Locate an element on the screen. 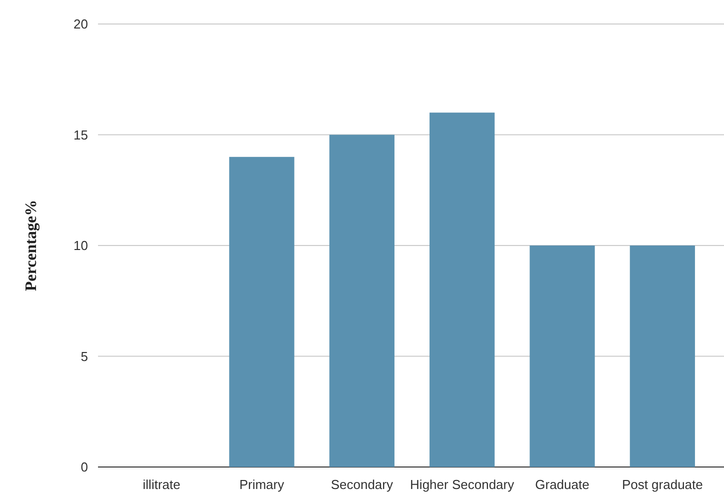  y-tick-label: 15 is located at coordinates (81, 134).